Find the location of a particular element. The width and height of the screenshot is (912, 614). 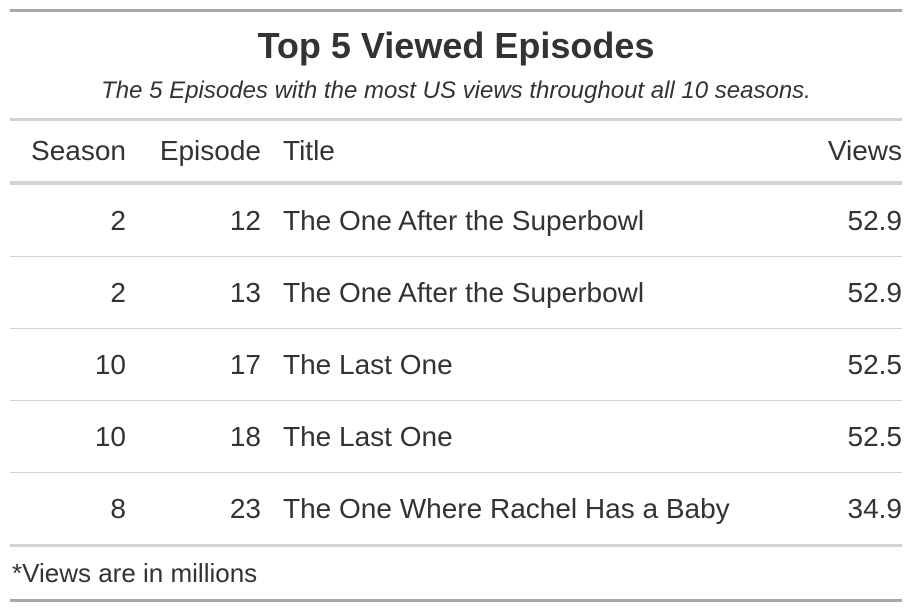

table-row: 10 17 The Last One 52.5 is located at coordinates (456, 364).